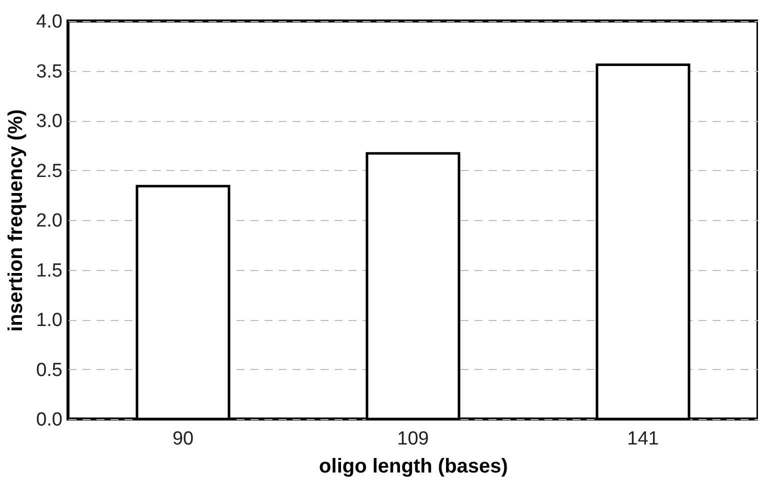 The height and width of the screenshot is (495, 777). What do you see at coordinates (183, 439) in the screenshot?
I see `x-tick-label: 90` at bounding box center [183, 439].